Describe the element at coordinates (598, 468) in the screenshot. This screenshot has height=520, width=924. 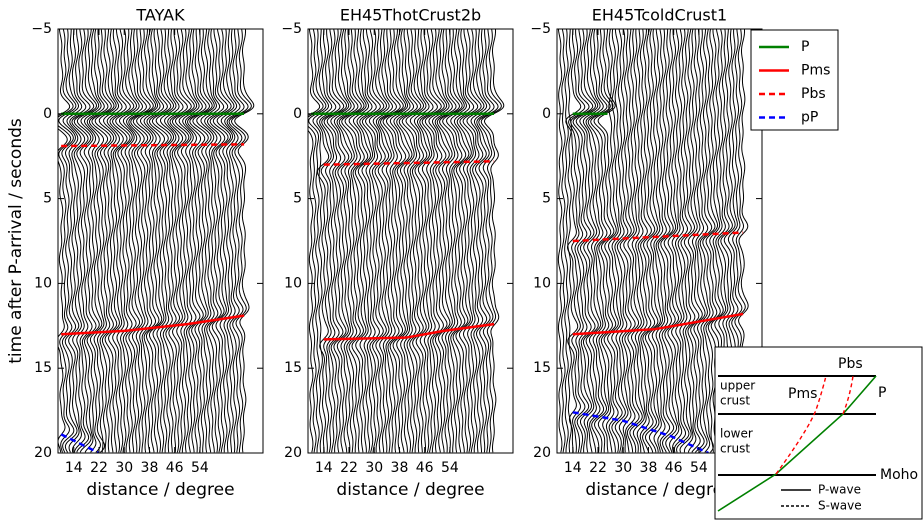
I see `x-tick-label: 22` at that location.